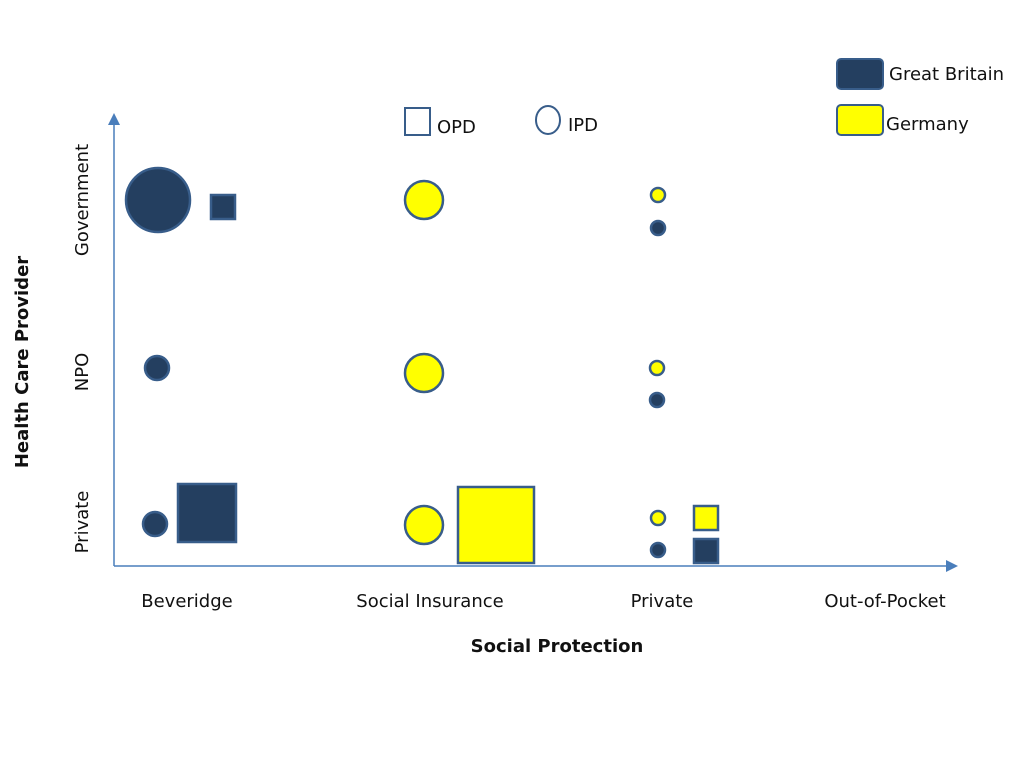 Image resolution: width=1024 pixels, height=768 pixels. What do you see at coordinates (557, 646) in the screenshot?
I see `x-axis-title: Social Protection` at bounding box center [557, 646].